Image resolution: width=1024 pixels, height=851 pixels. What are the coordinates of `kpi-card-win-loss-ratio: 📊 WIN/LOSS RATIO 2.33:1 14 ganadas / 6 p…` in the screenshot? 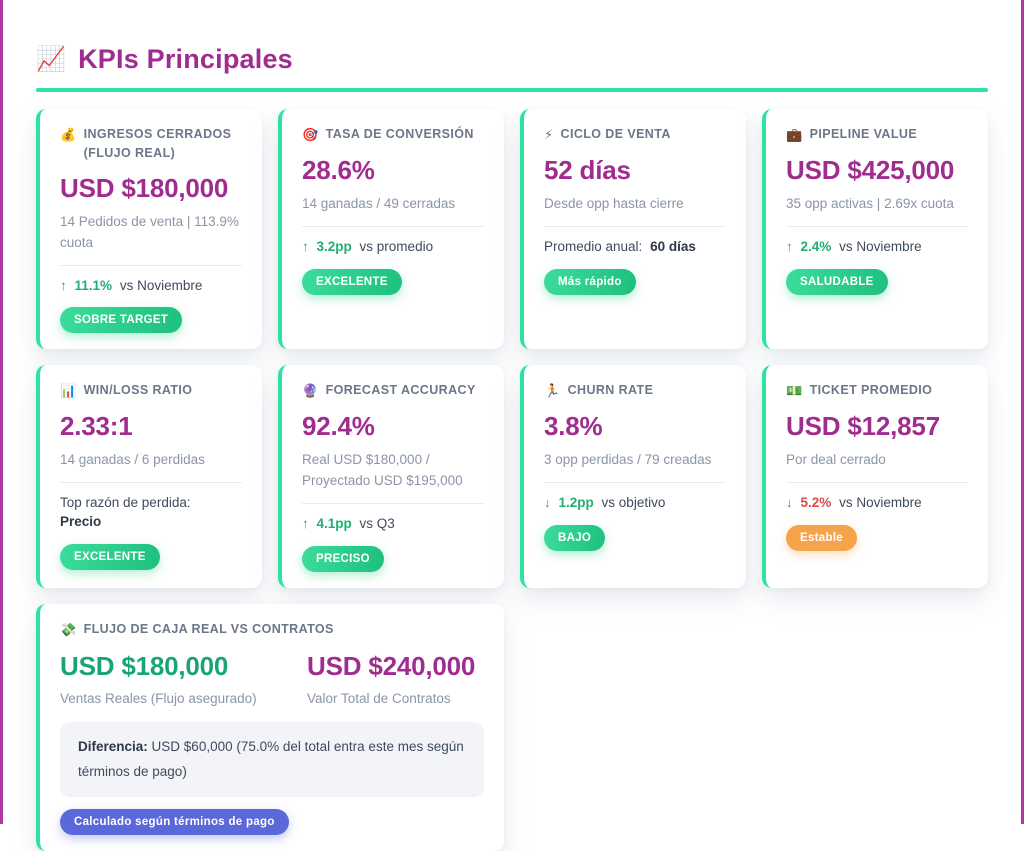 It's located at (149, 476).